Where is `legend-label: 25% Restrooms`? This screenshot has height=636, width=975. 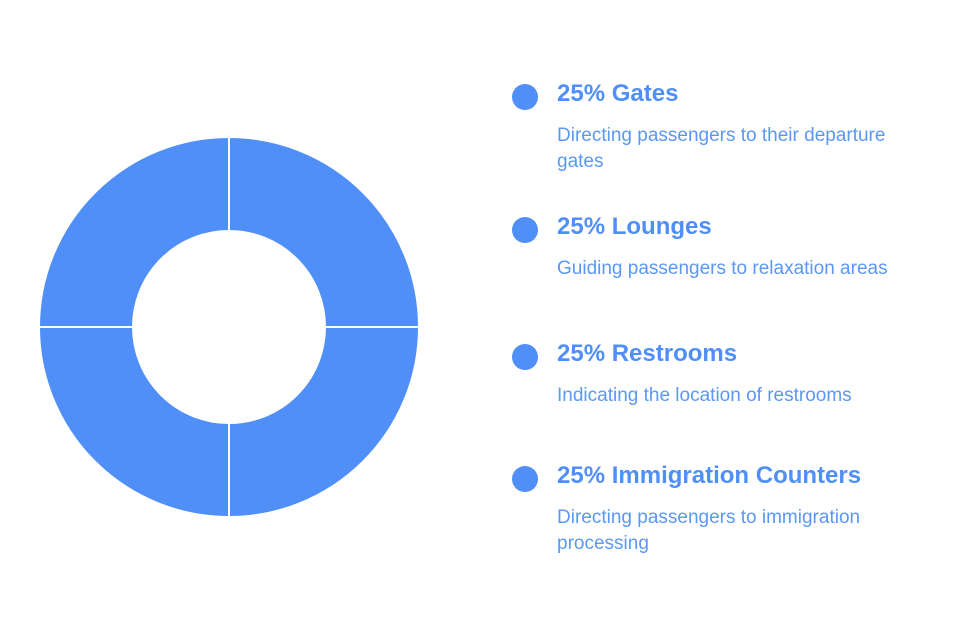 legend-label: 25% Restrooms is located at coordinates (647, 354).